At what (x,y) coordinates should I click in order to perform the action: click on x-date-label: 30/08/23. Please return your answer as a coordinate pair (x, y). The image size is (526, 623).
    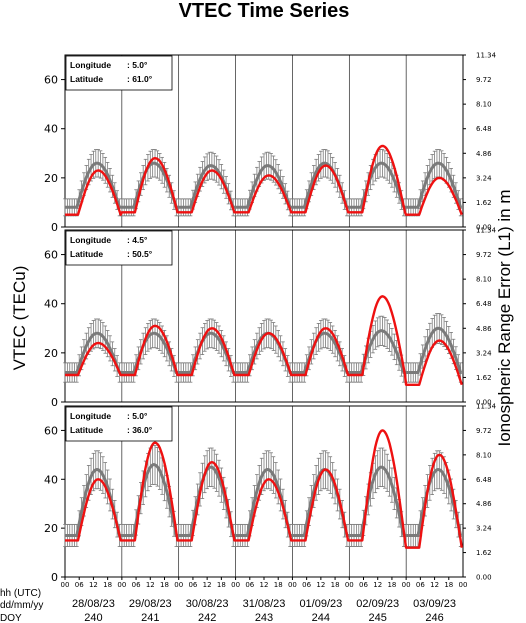
    Looking at the image, I should click on (207, 604).